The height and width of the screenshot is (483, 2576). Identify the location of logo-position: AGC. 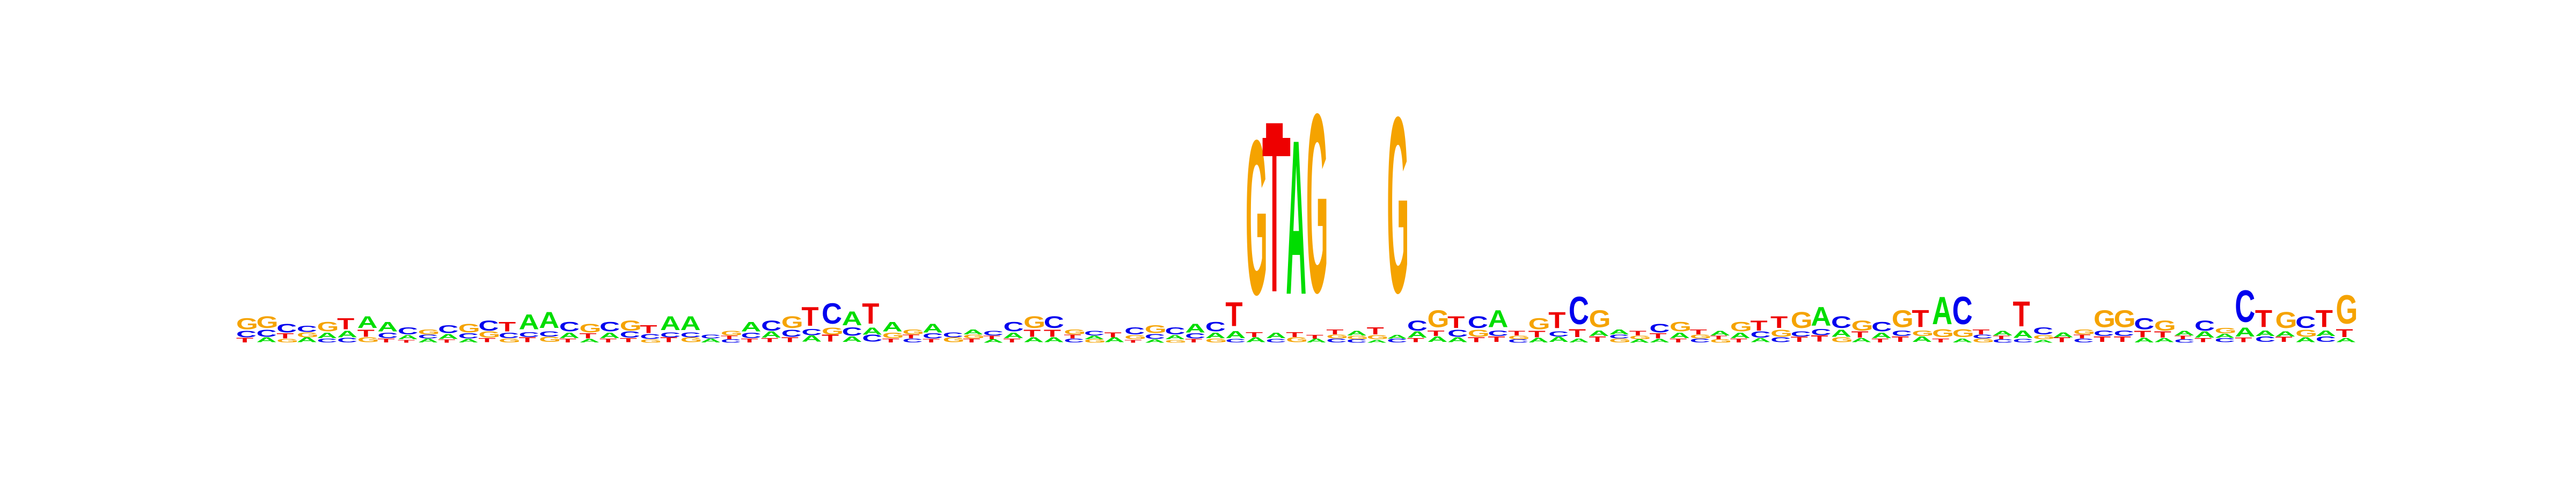
(2044, 334).